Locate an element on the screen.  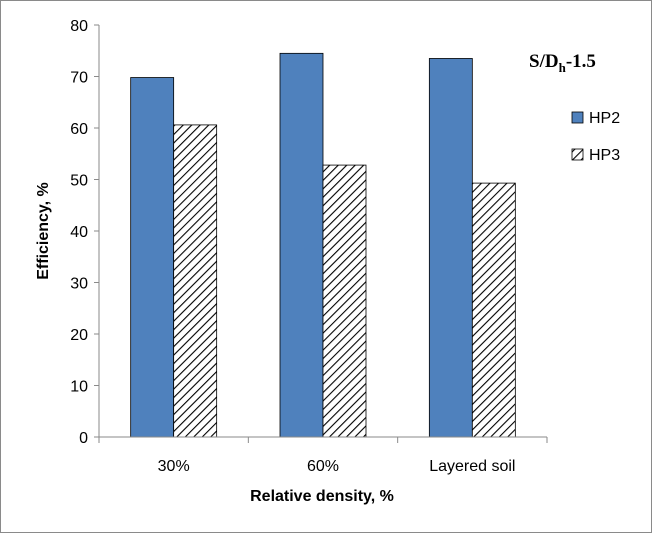
x-tick-label: 30% is located at coordinates (174, 466).